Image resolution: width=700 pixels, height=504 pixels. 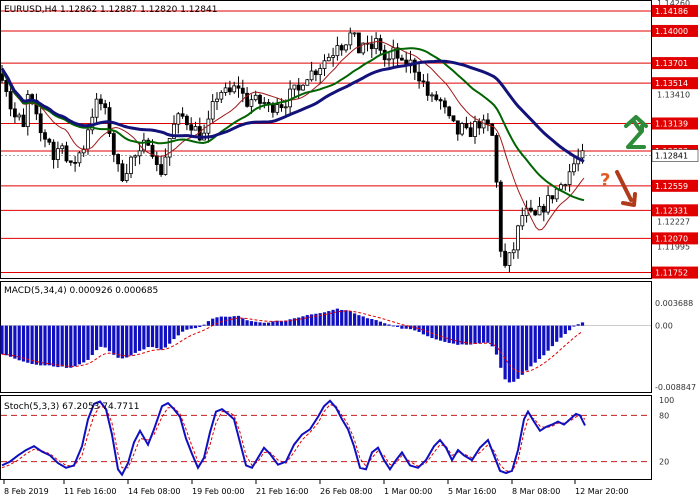 I want to click on price-tick-label: 1.12227, so click(x=673, y=222).